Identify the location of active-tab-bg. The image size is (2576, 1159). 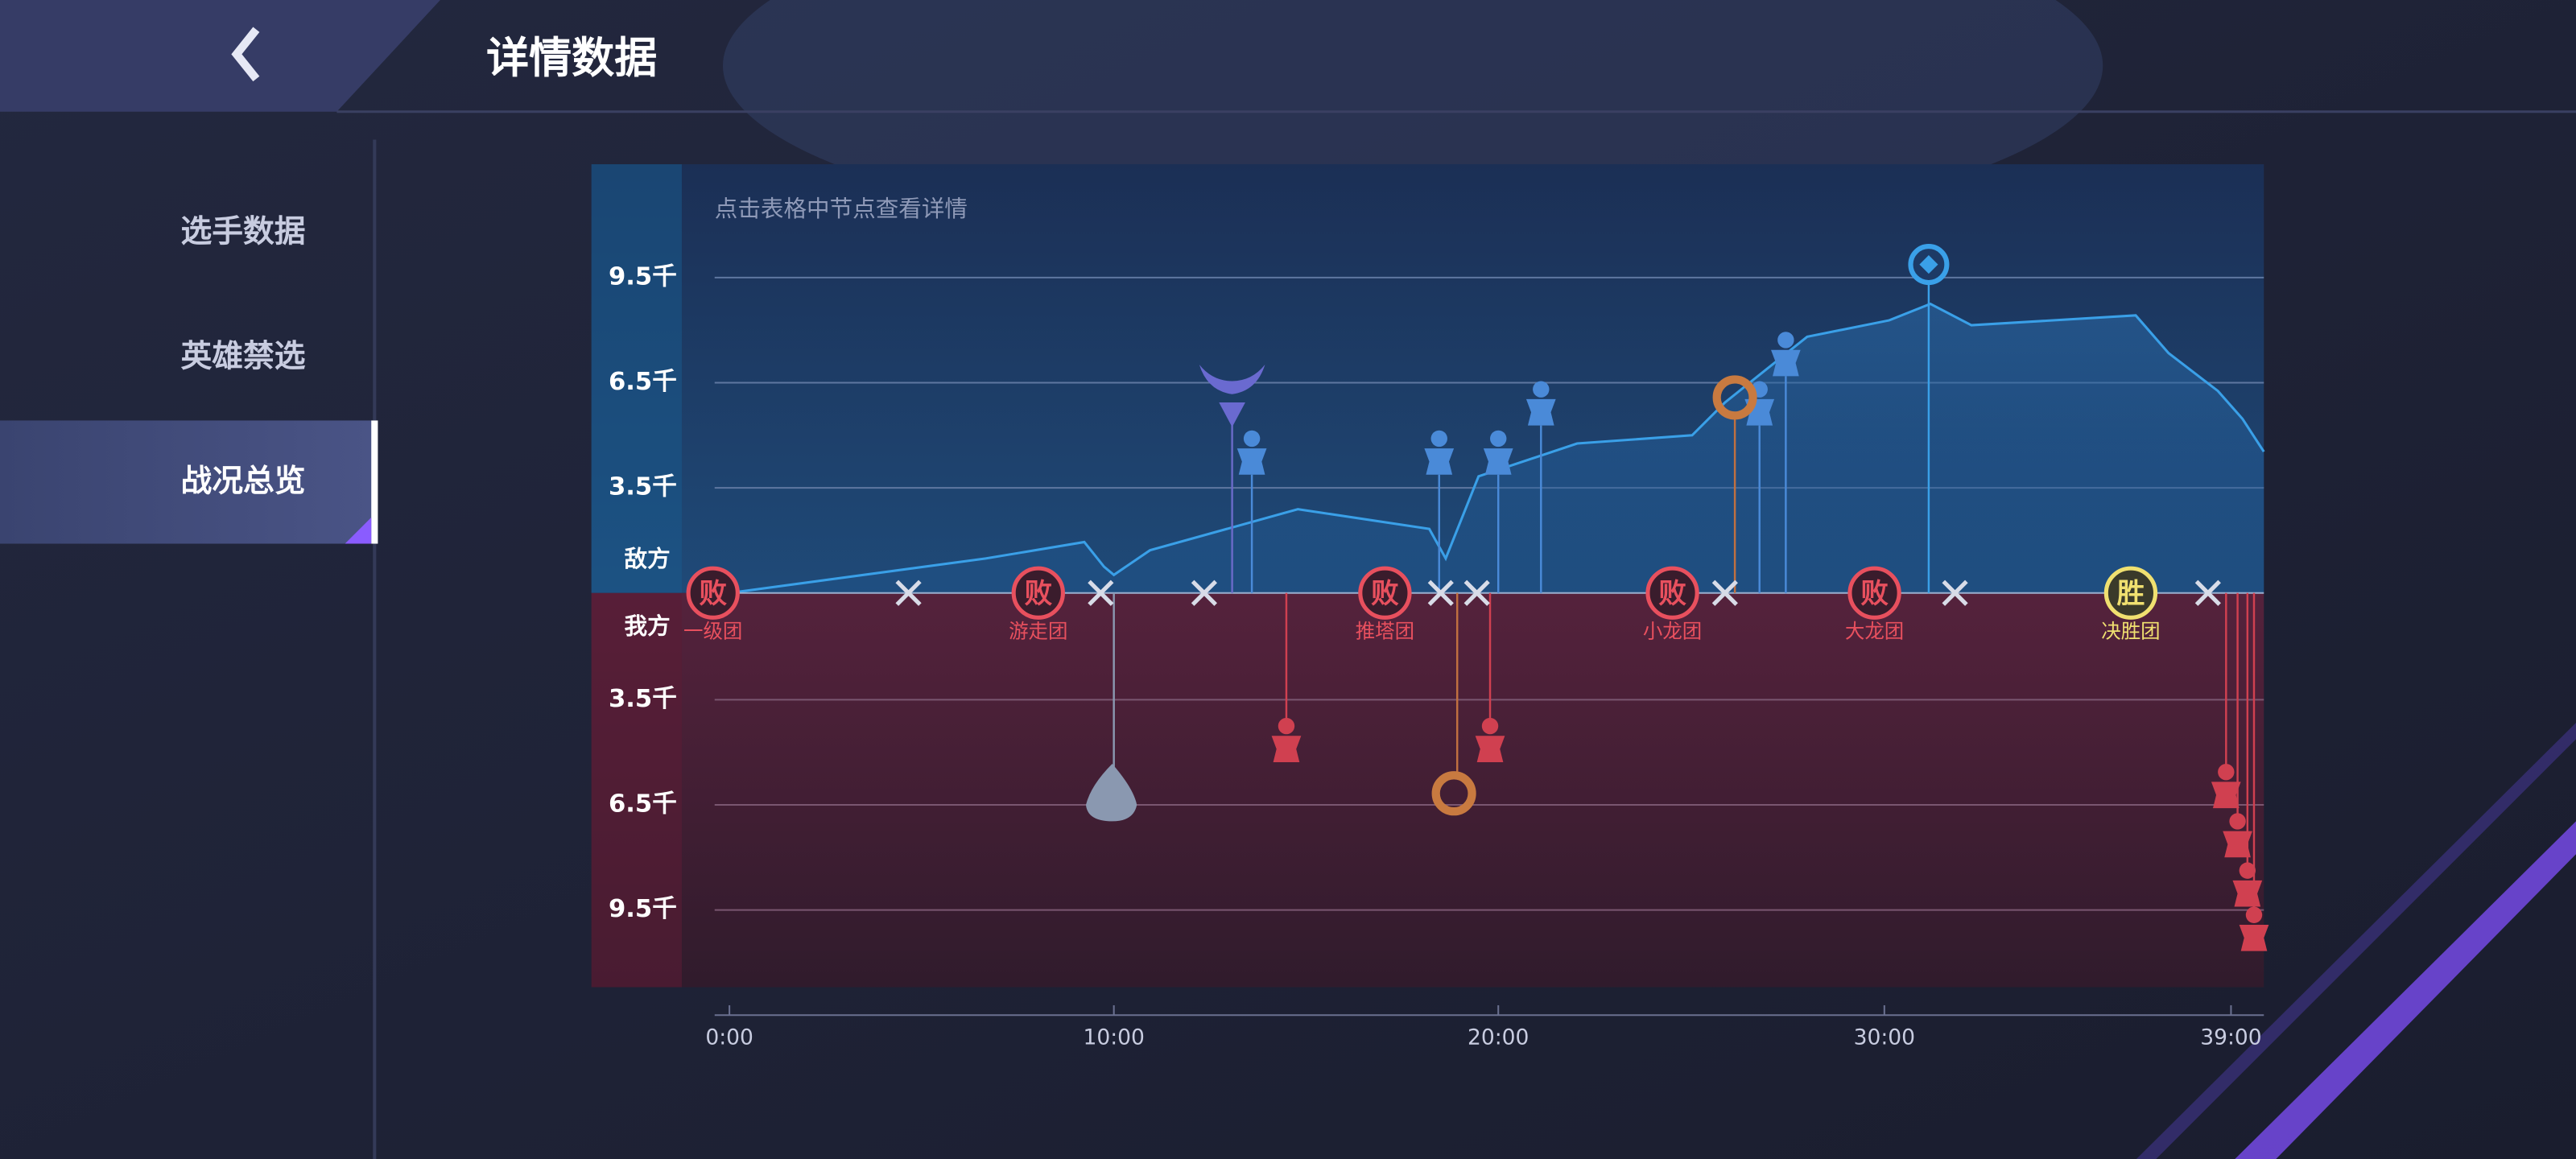
(187, 482).